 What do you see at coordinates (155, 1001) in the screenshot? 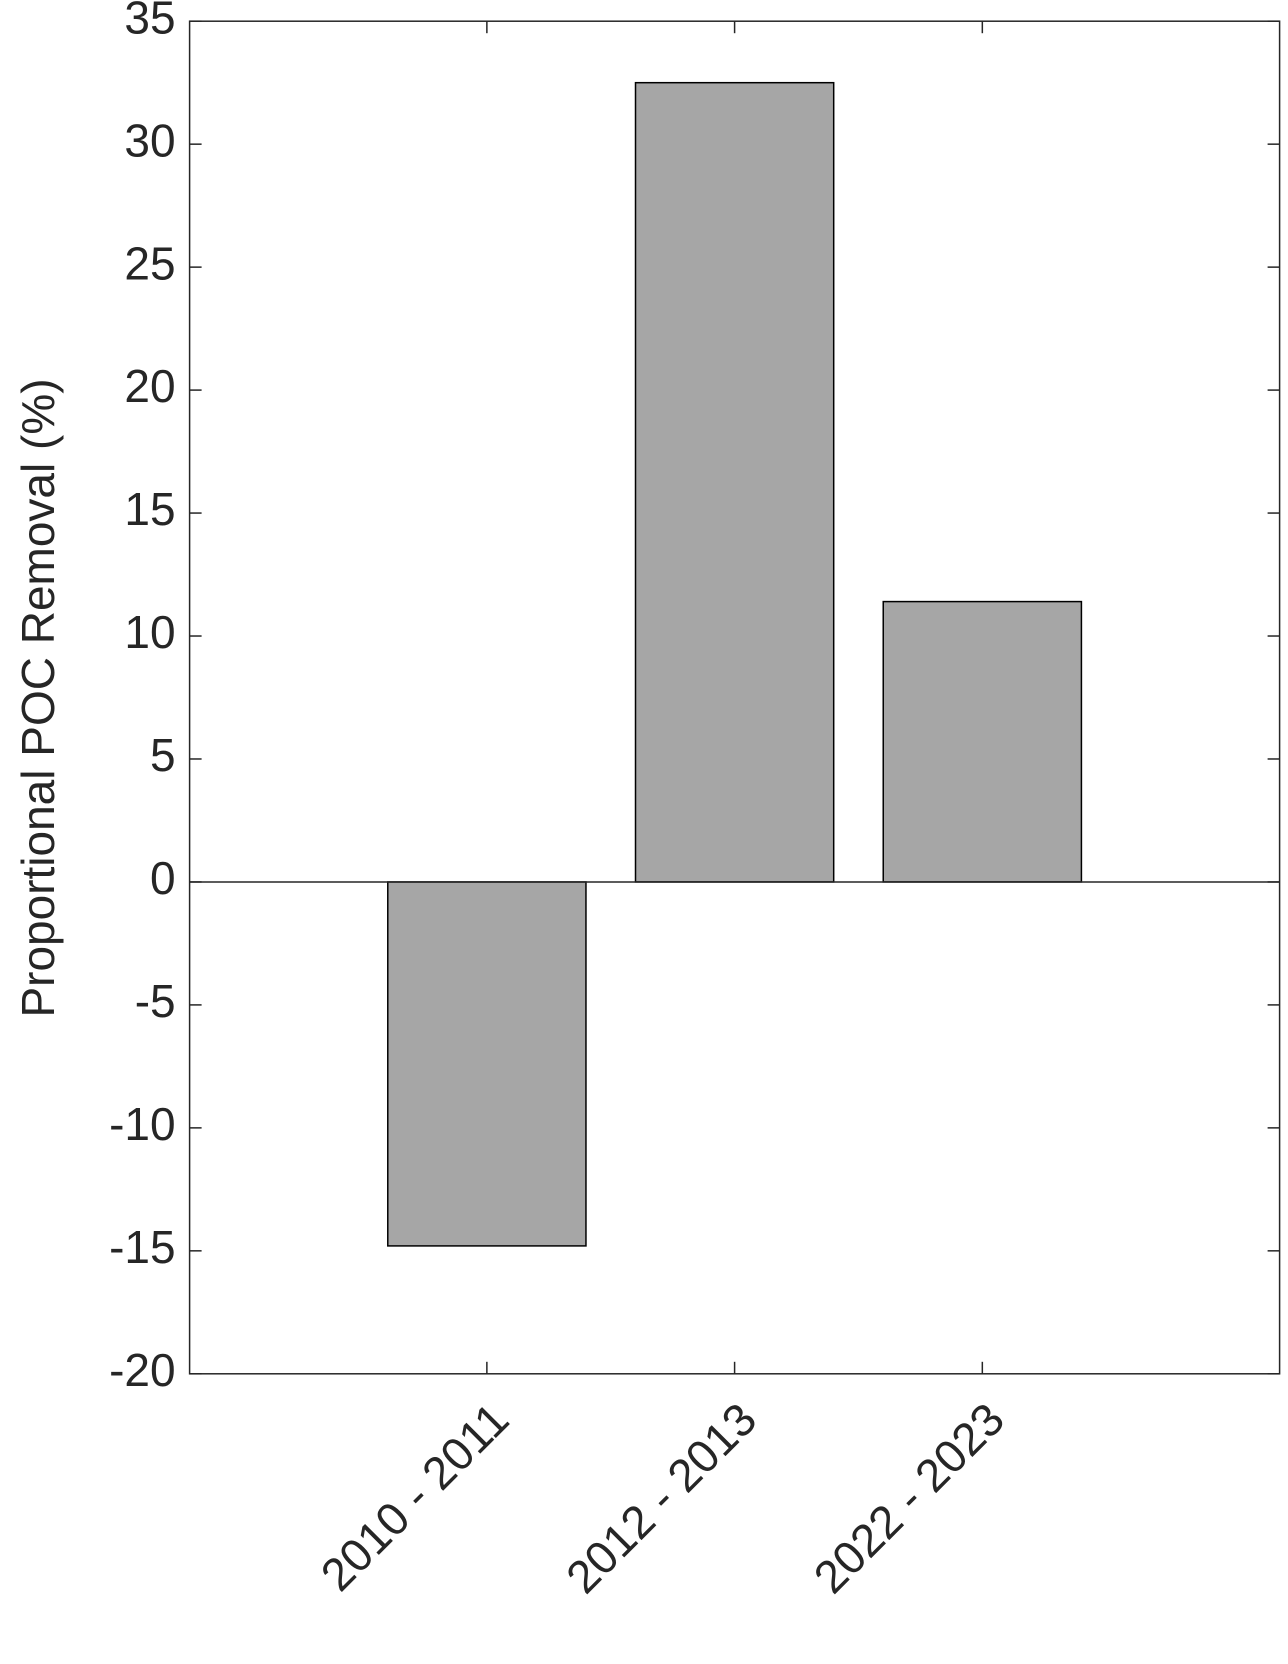
I see `y-tick-label: -5` at bounding box center [155, 1001].